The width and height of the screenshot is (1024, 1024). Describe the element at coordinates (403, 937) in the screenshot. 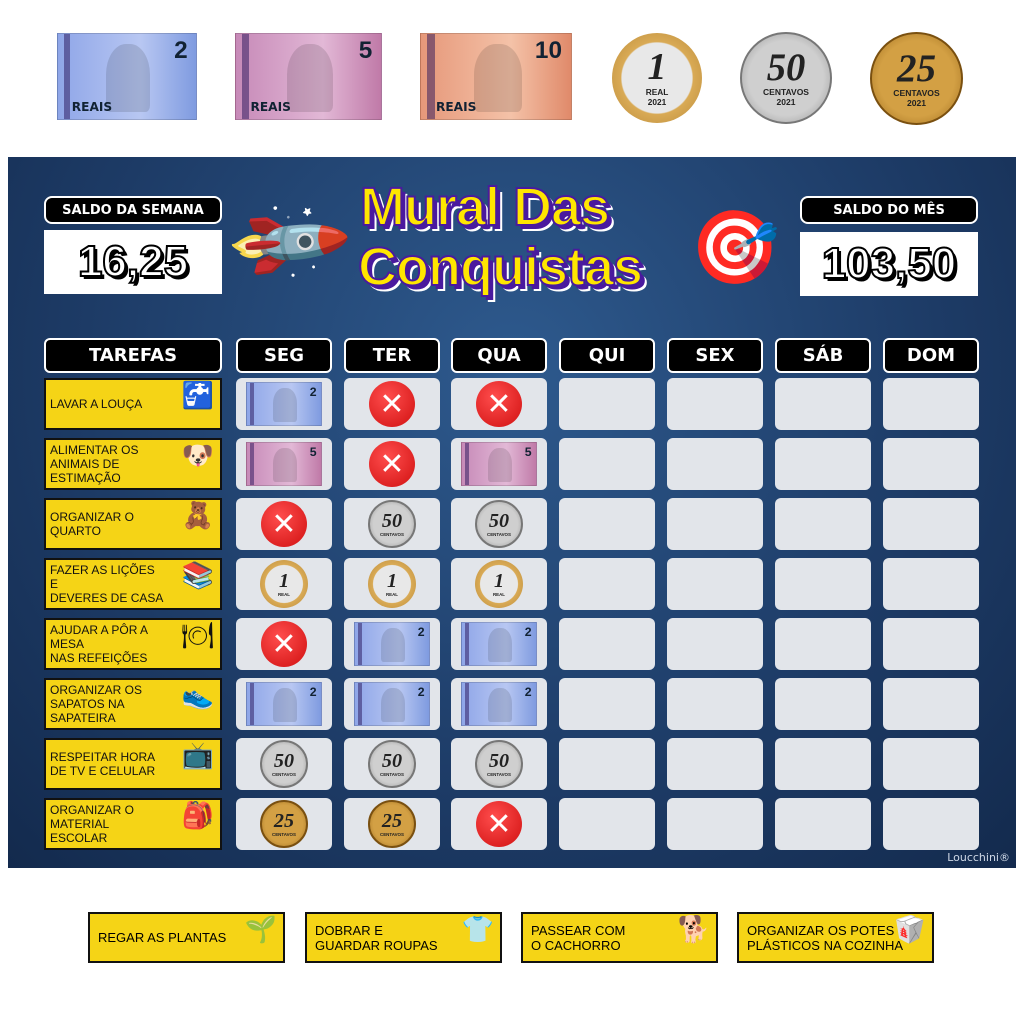

I see `extra-task-card: DOBRAR E GUARDAR ROUPAS 👕` at that location.